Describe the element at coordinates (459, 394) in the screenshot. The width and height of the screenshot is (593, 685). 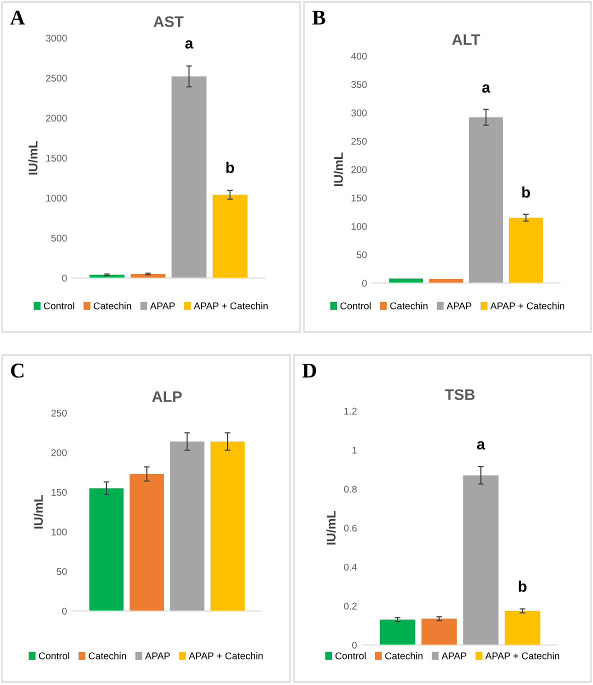
I see `chart-title: TSB` at that location.